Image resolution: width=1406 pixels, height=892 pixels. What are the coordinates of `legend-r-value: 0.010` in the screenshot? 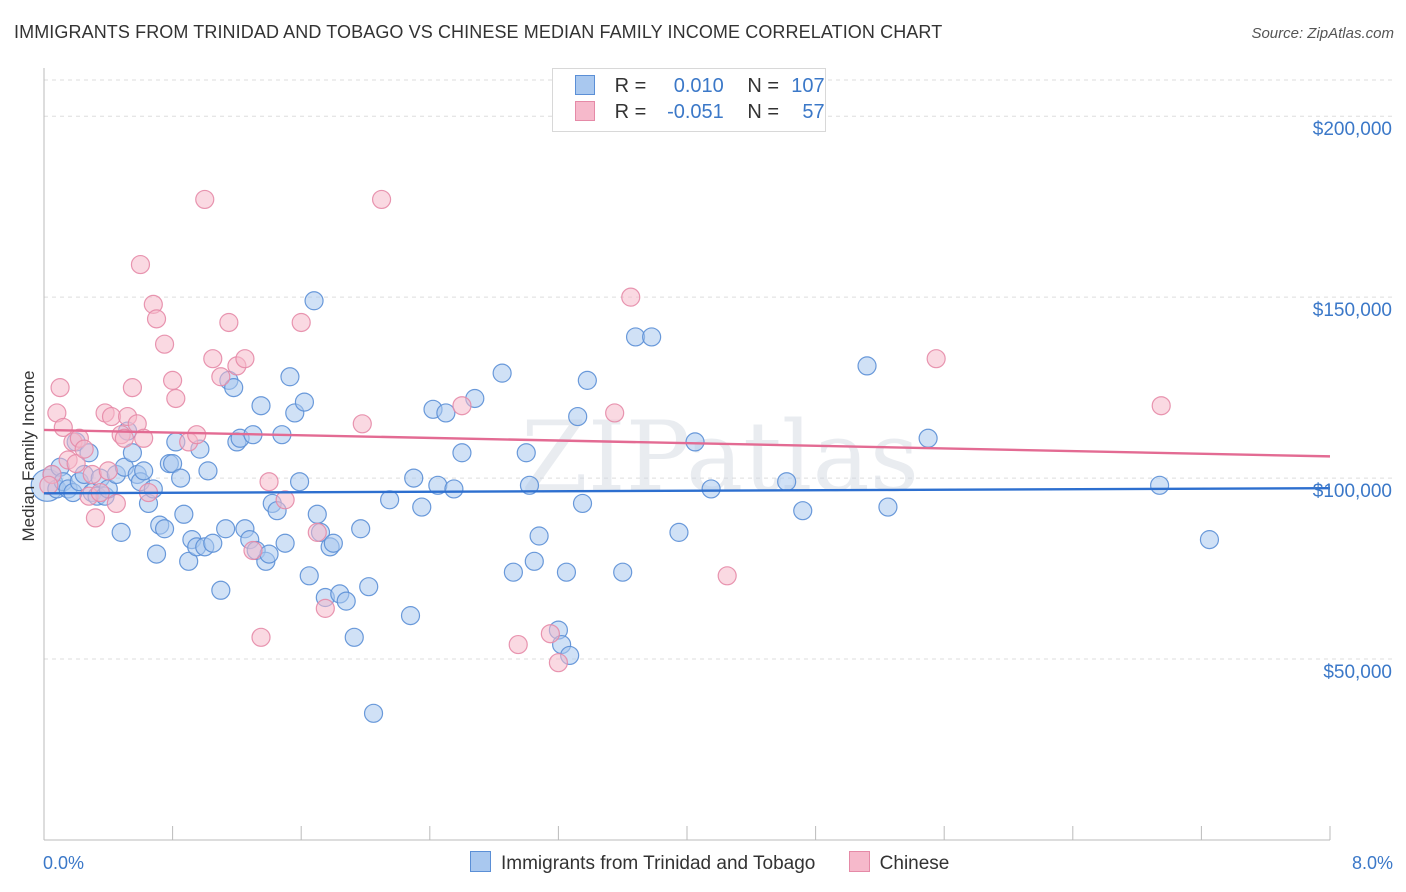 It's located at (698, 86).